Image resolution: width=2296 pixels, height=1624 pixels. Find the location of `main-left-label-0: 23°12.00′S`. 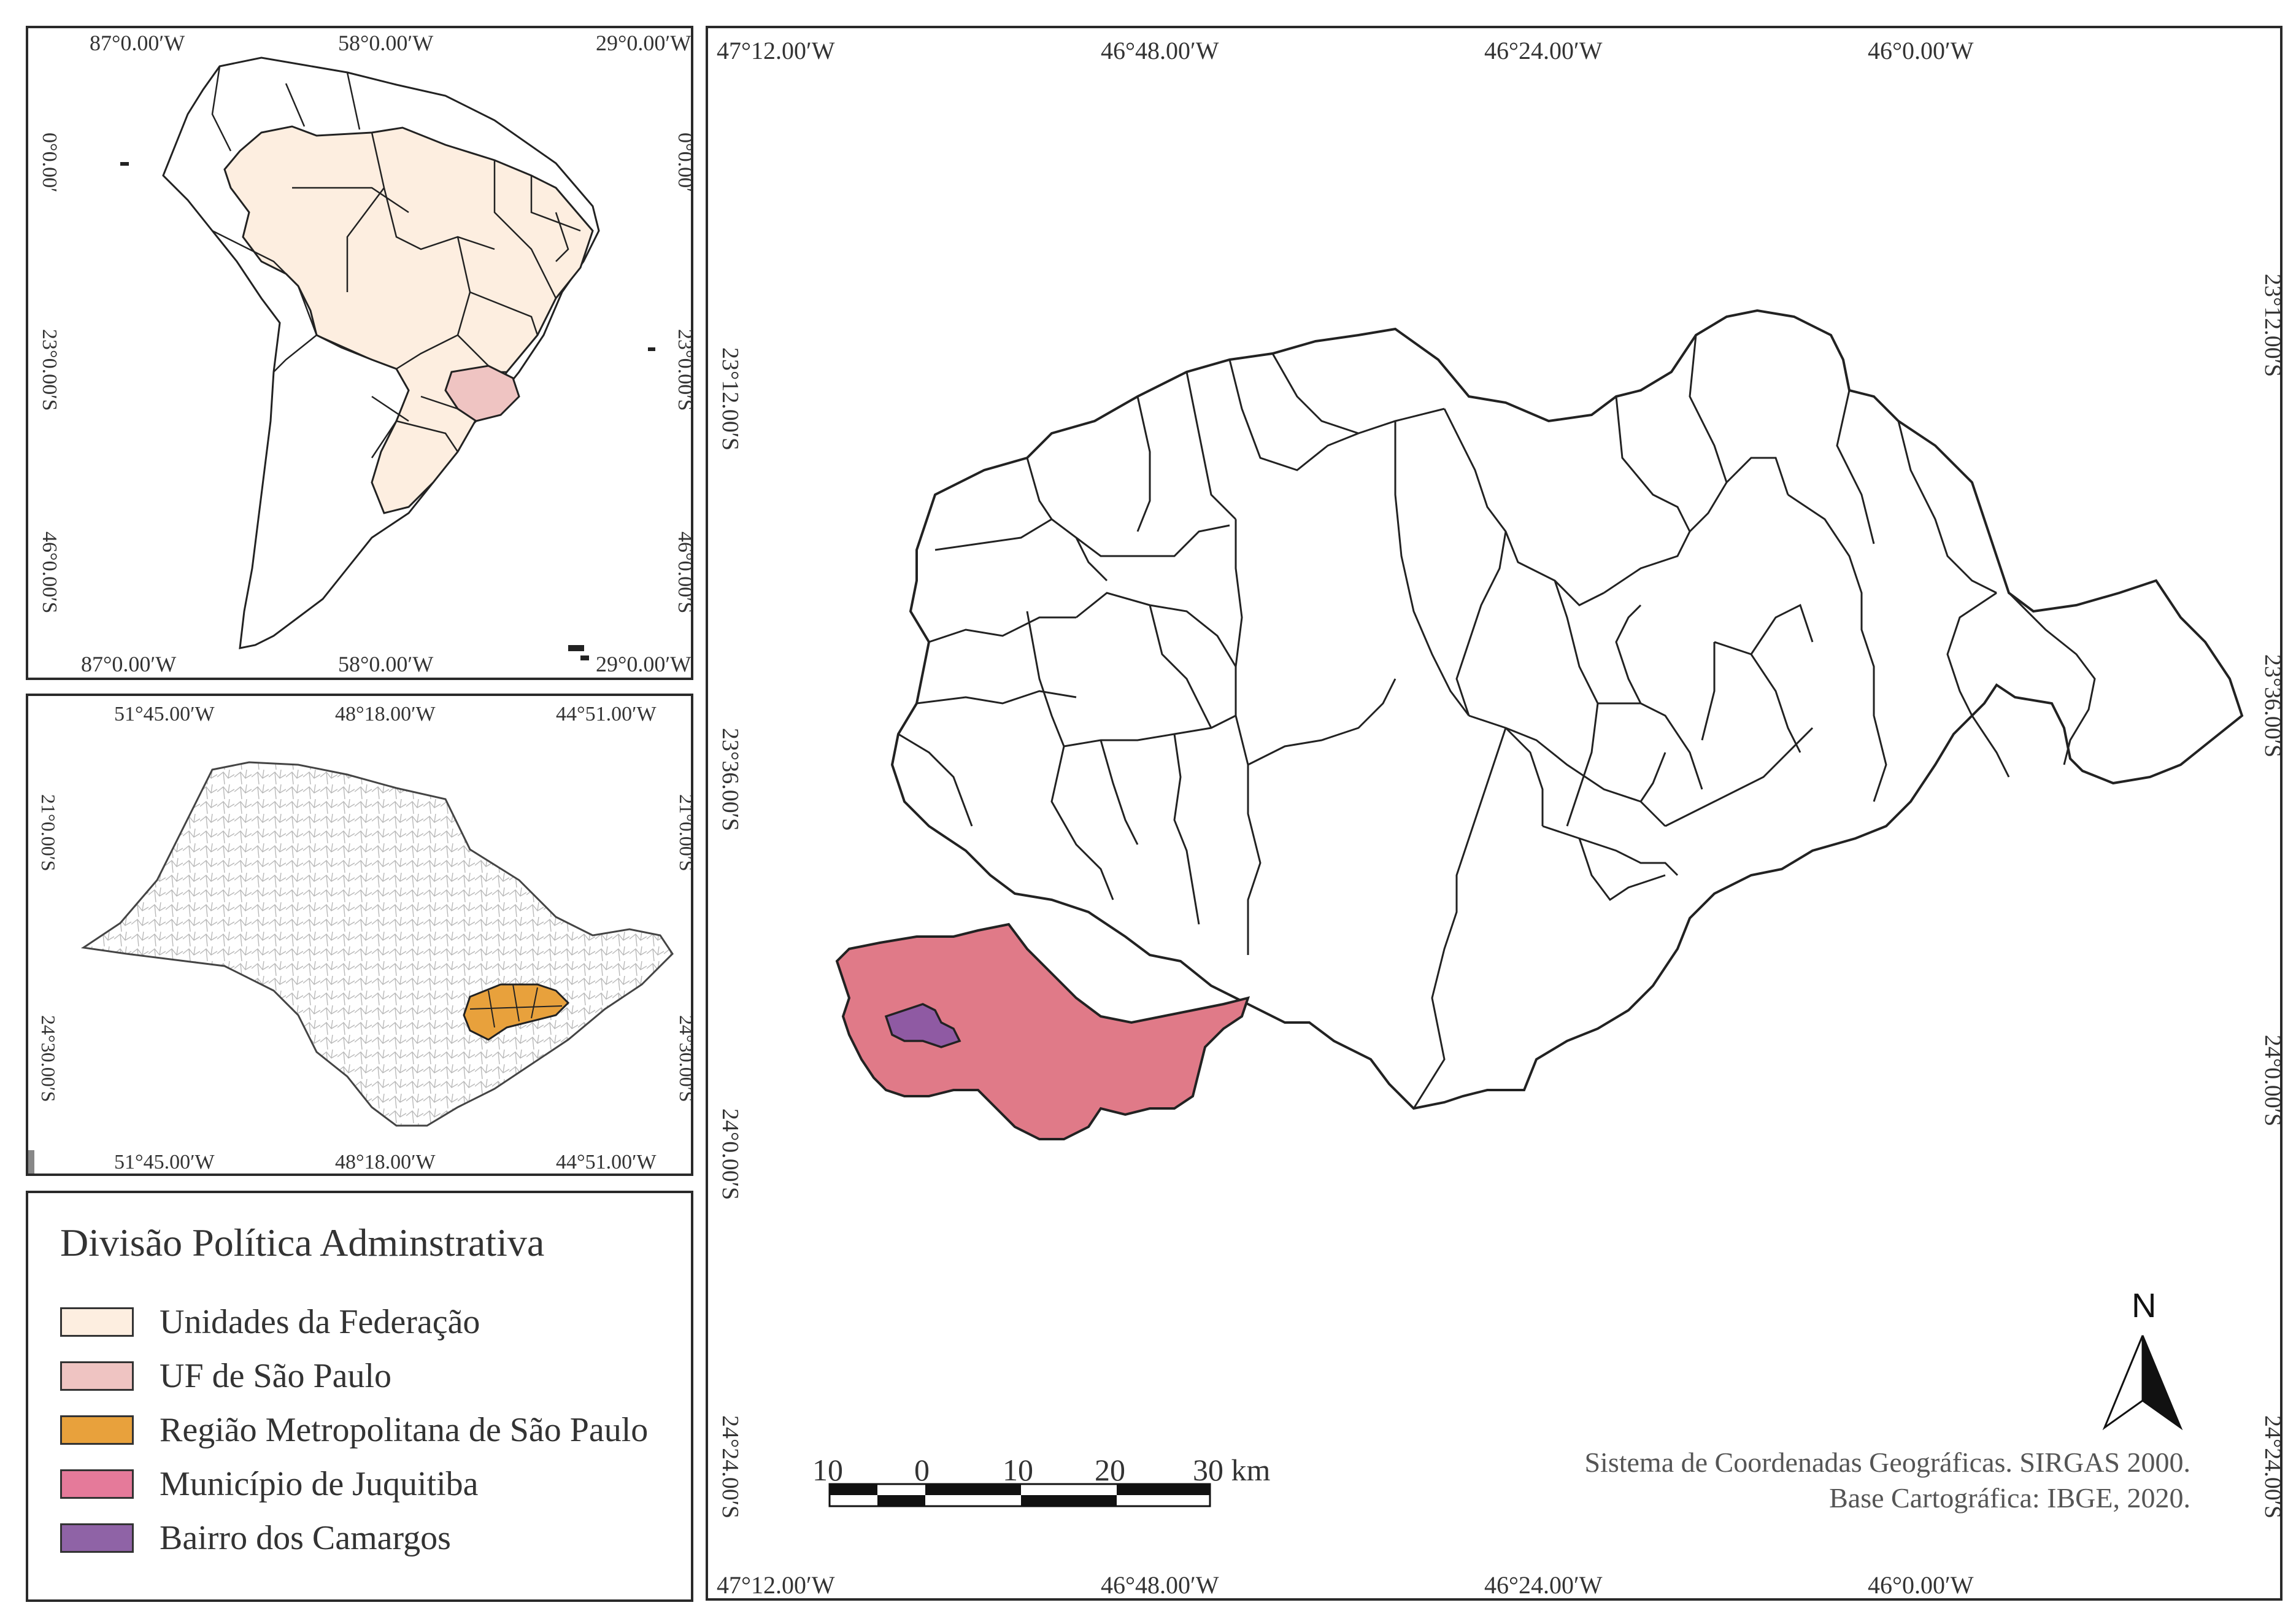

main-left-label-0: 23°12.00′S is located at coordinates (730, 398).